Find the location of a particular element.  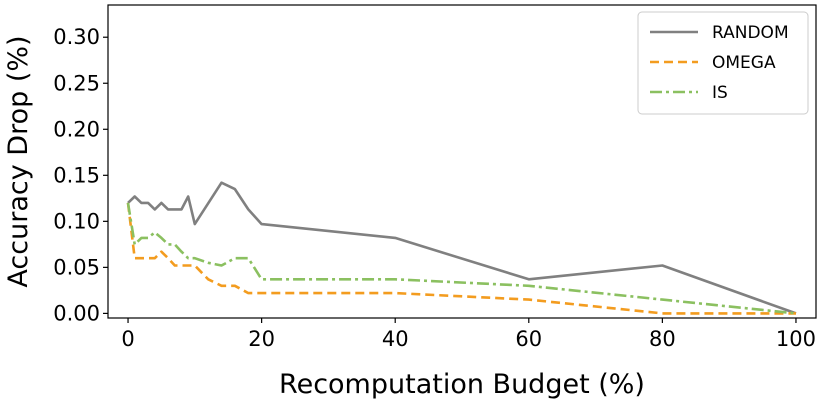

legend: RANDOM OMEGA IS is located at coordinates (723, 63).